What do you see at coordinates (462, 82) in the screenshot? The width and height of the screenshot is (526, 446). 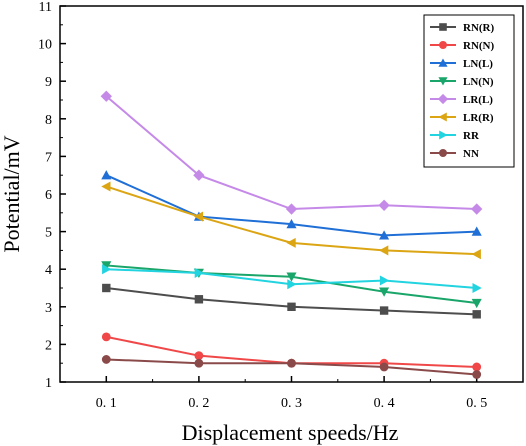 I see `legend-item: LN(N)` at bounding box center [462, 82].